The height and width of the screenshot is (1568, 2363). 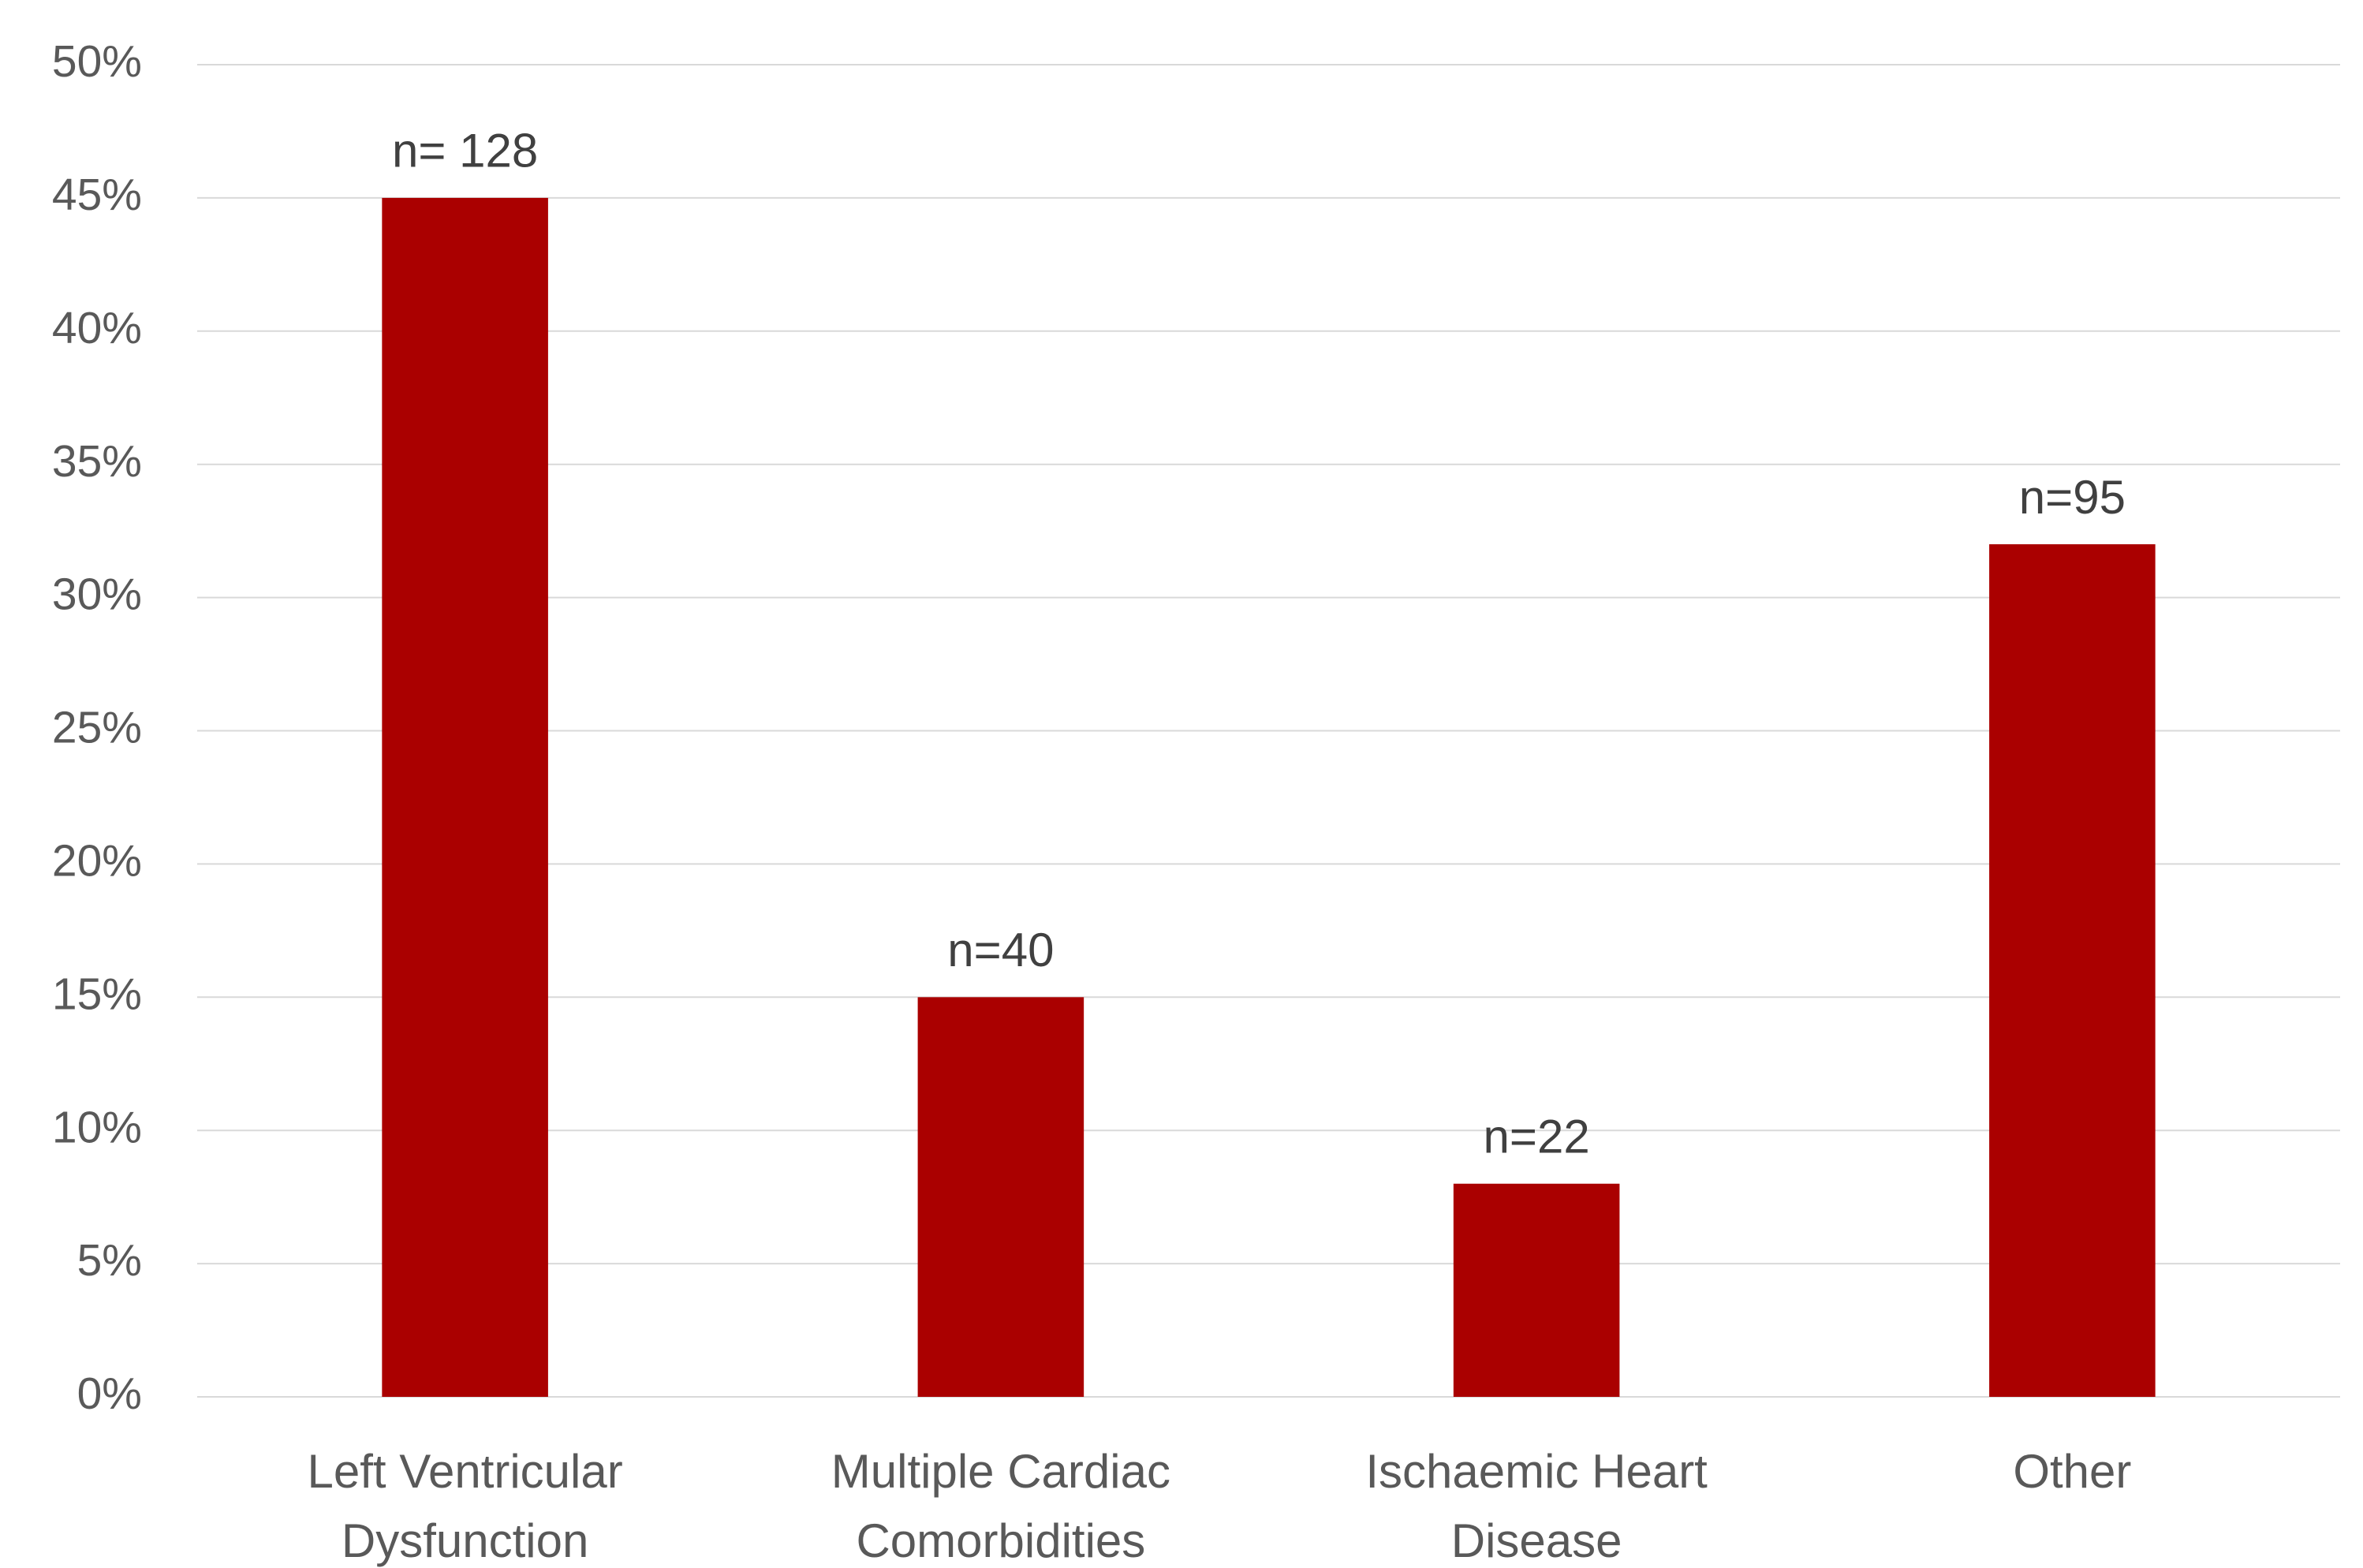 I want to click on y-tick-label: 5%, so click(x=110, y=1260).